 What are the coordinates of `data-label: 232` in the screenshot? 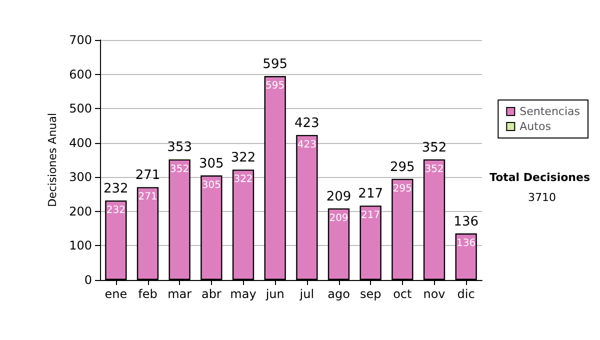 It's located at (116, 210).